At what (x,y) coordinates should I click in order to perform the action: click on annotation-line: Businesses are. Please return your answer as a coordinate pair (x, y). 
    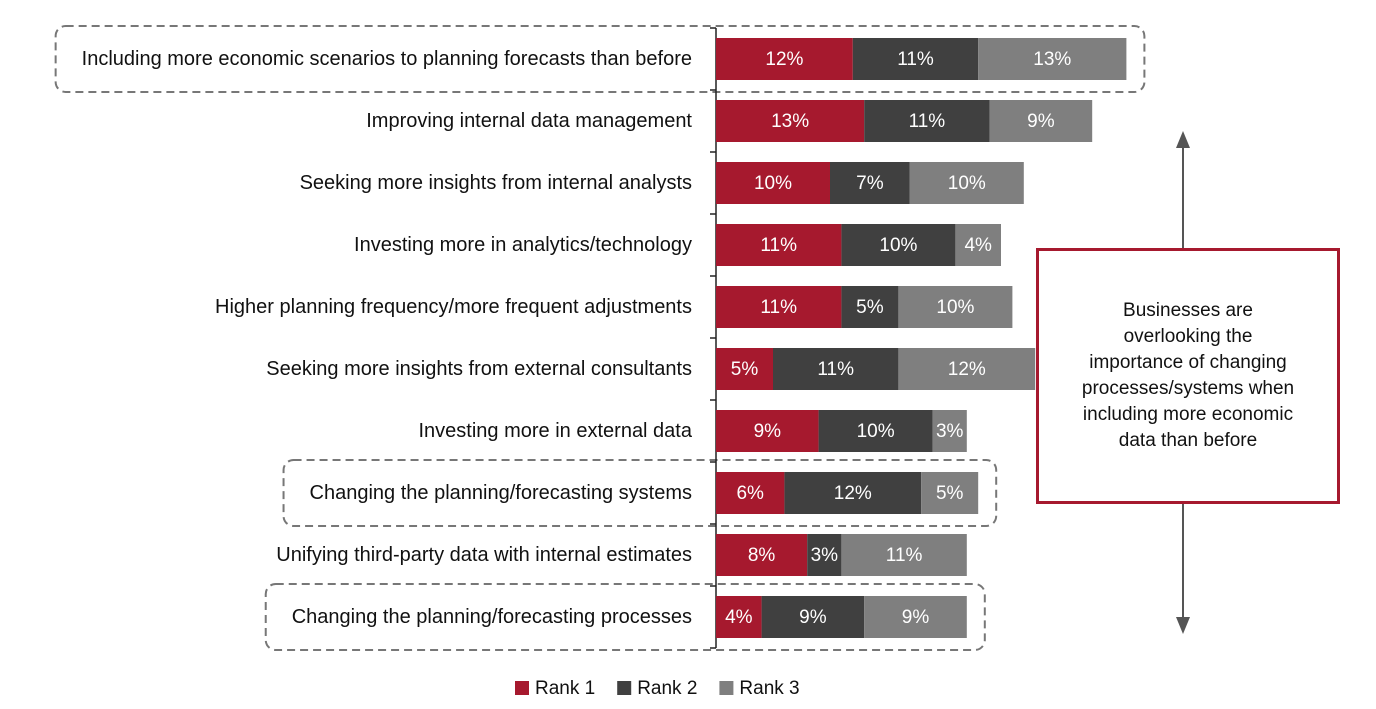
    Looking at the image, I should click on (1188, 310).